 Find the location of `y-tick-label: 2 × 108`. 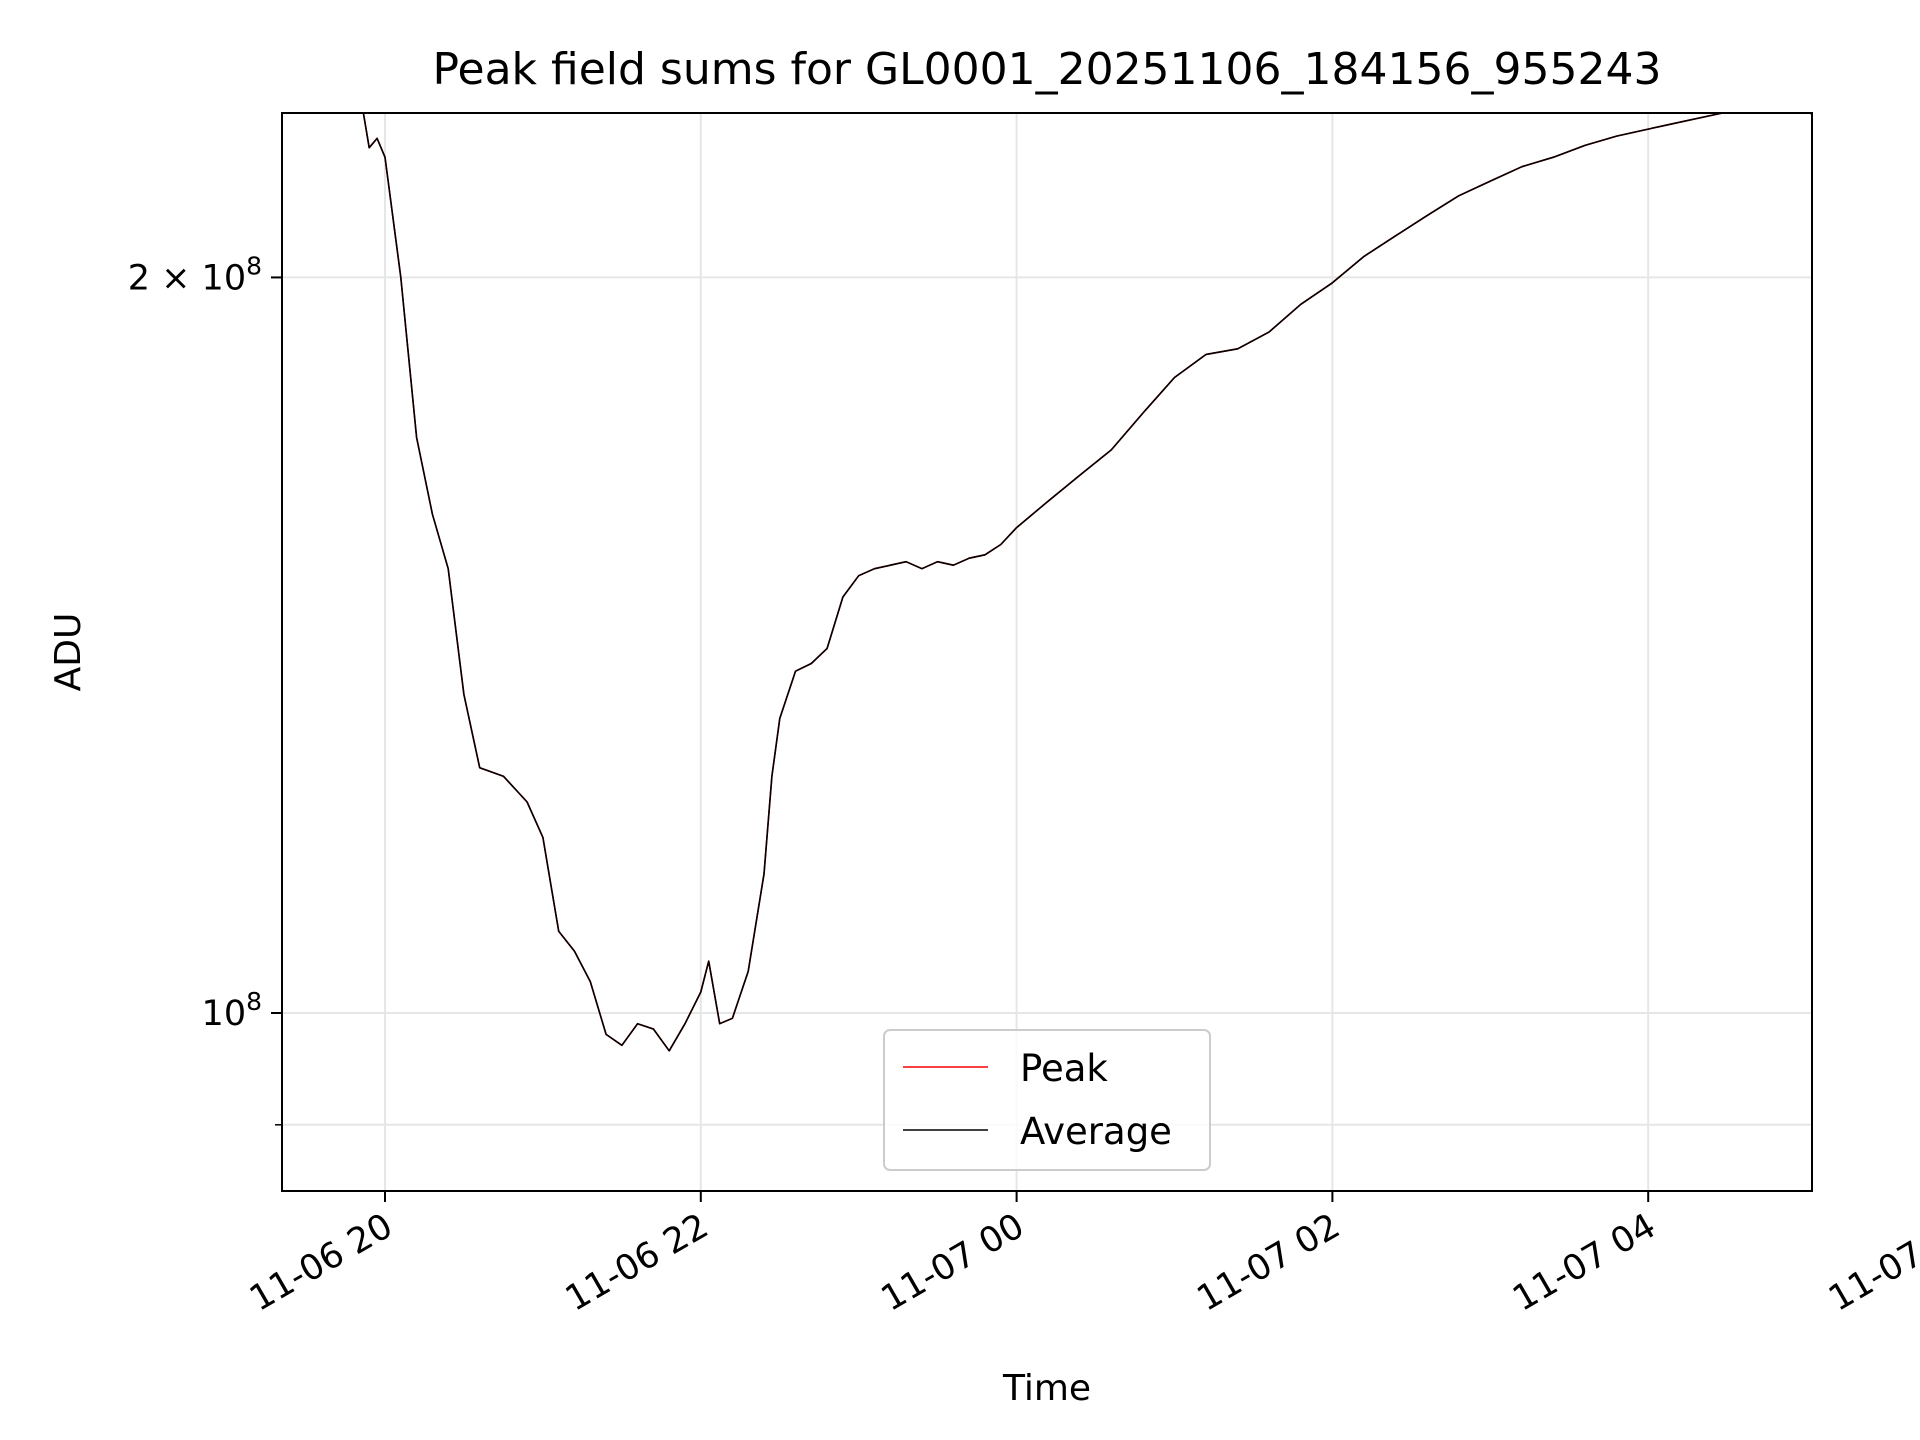

y-tick-label: 2 × 108 is located at coordinates (195, 274).